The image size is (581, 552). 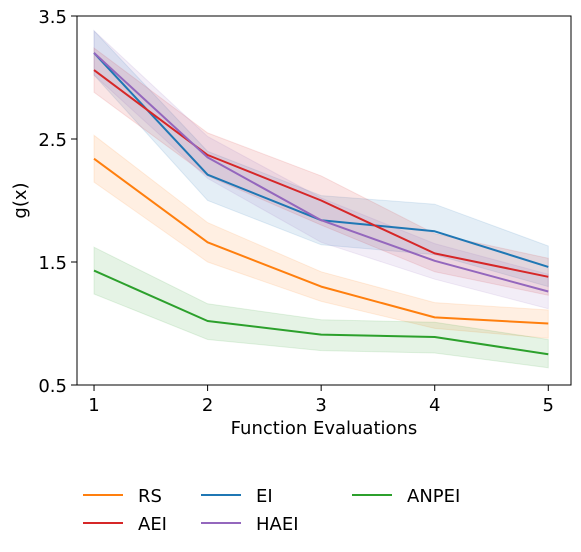 I want to click on legend-label-rs: RS, so click(x=150, y=496).